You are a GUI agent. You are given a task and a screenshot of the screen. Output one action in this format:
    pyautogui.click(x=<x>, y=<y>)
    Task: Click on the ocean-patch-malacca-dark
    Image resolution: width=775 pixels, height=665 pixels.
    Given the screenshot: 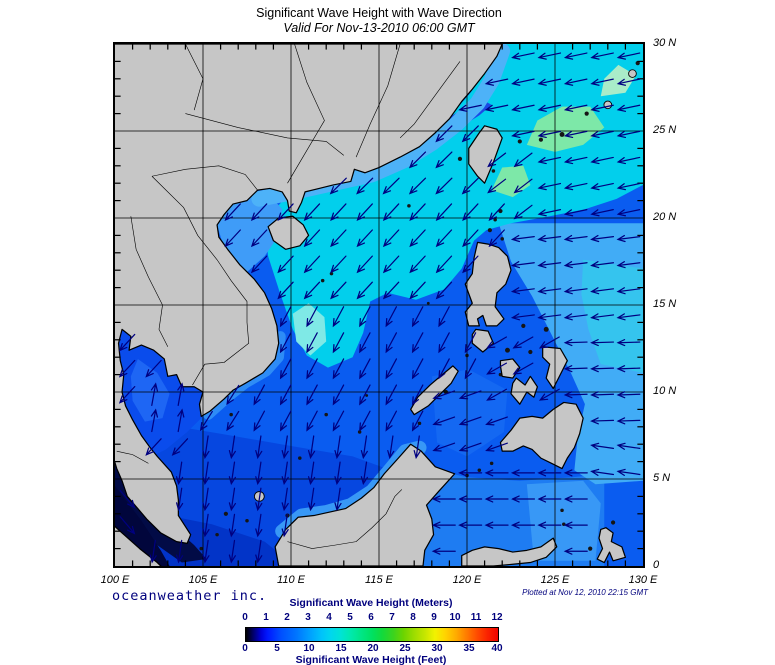 What is the action you would take?
    pyautogui.click(x=161, y=508)
    